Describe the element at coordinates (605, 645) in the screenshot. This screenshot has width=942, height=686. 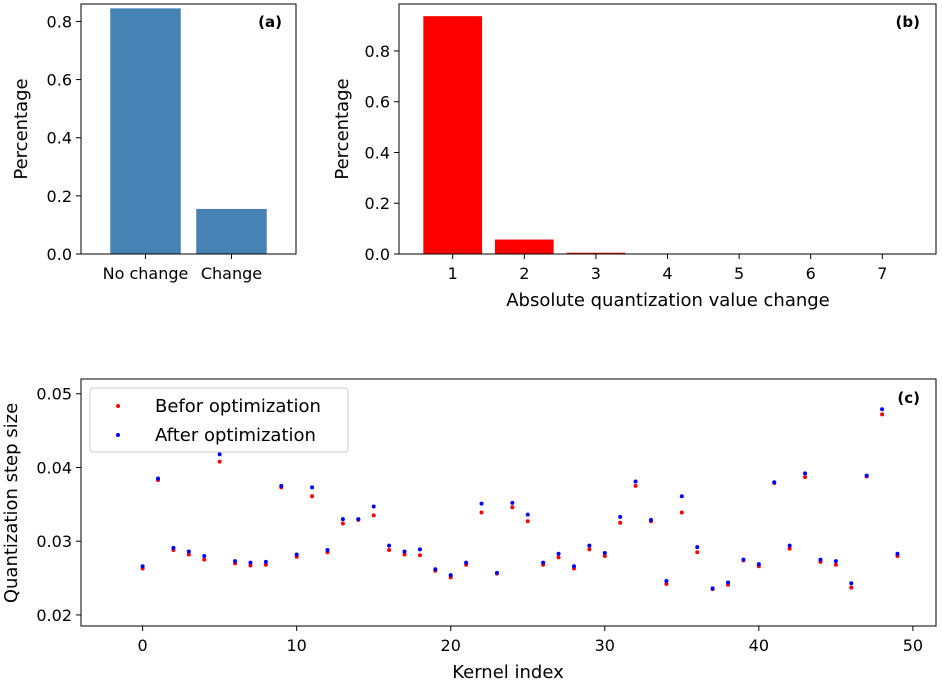
I see `x-tick-label-c-3: 30` at that location.